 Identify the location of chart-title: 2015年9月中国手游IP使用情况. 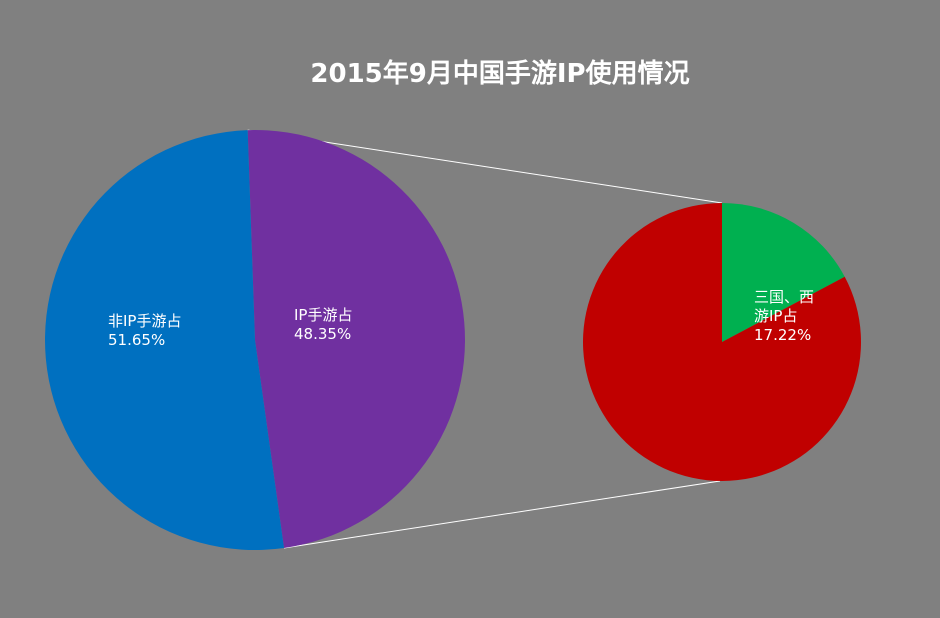
(499, 73).